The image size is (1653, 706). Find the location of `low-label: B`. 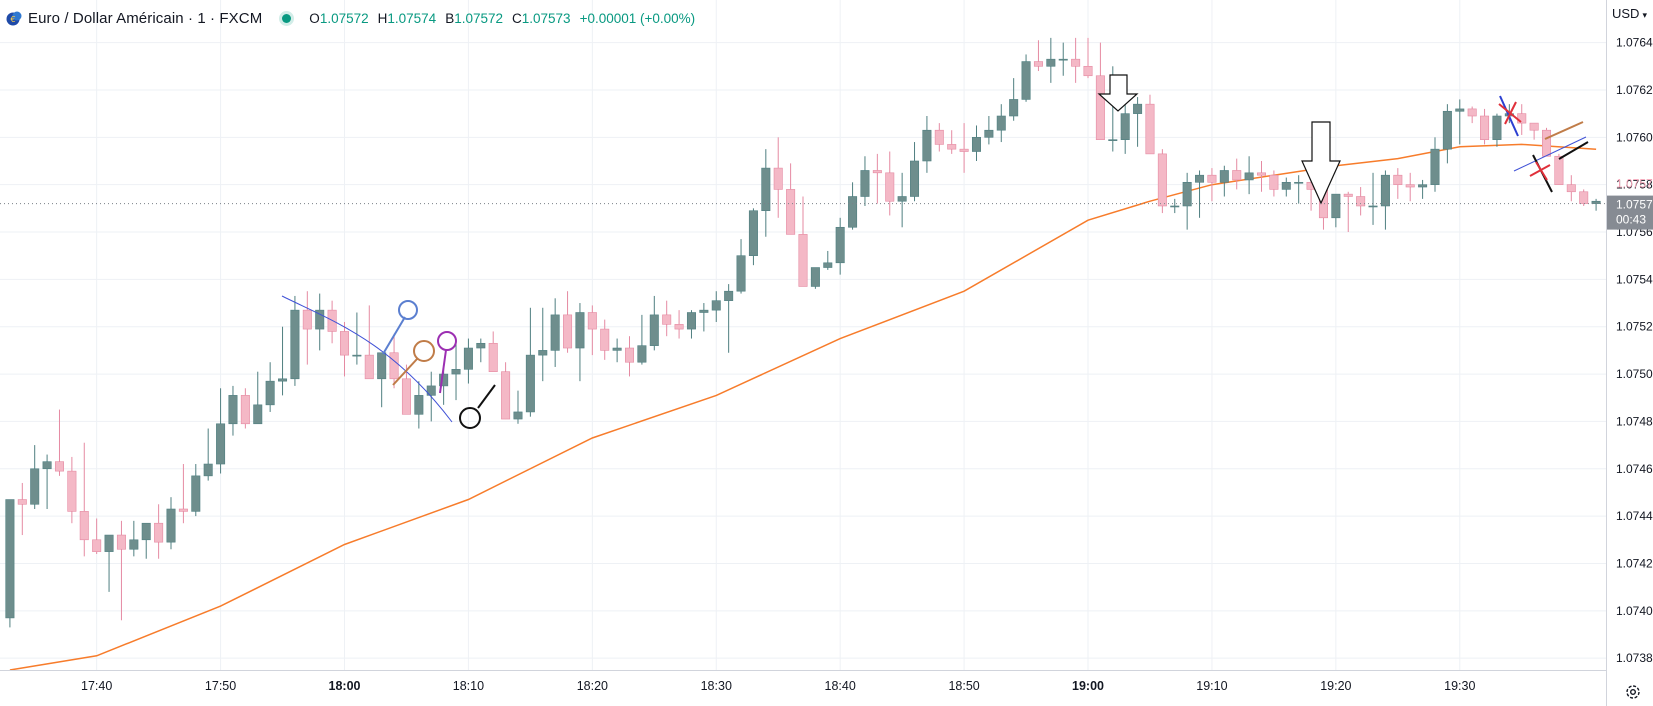

low-label: B is located at coordinates (450, 18).